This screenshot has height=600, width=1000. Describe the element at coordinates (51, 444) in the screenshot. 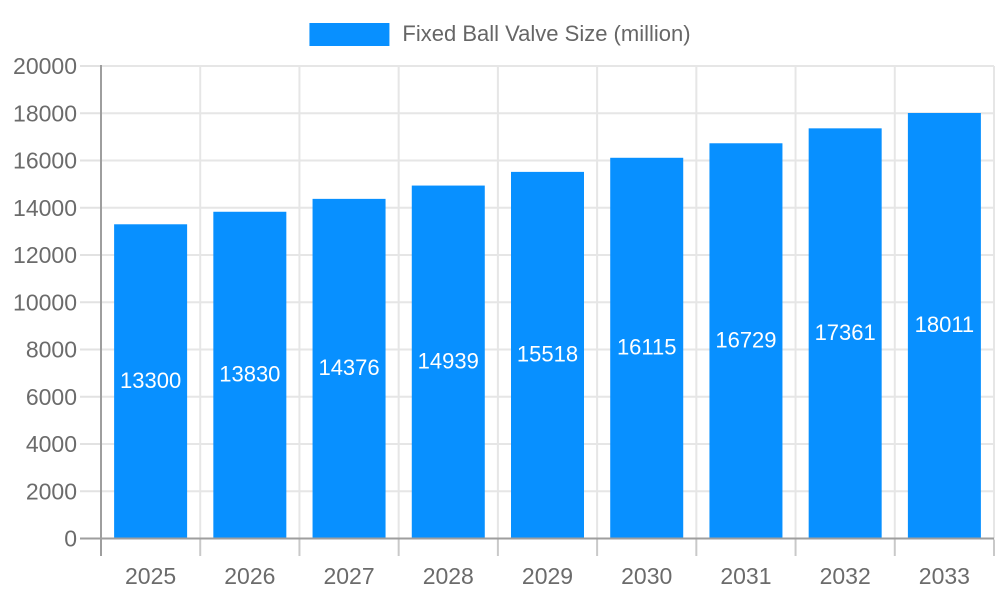

I see `y-tick-label: 4000` at that location.